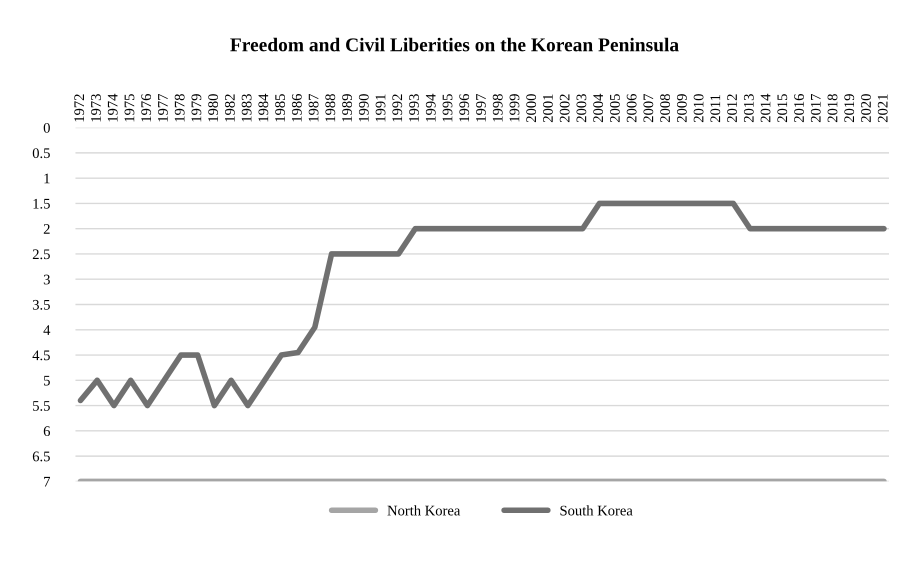 This screenshot has width=909, height=580. Describe the element at coordinates (598, 108) in the screenshot. I see `x-tick-label: 2004` at that location.